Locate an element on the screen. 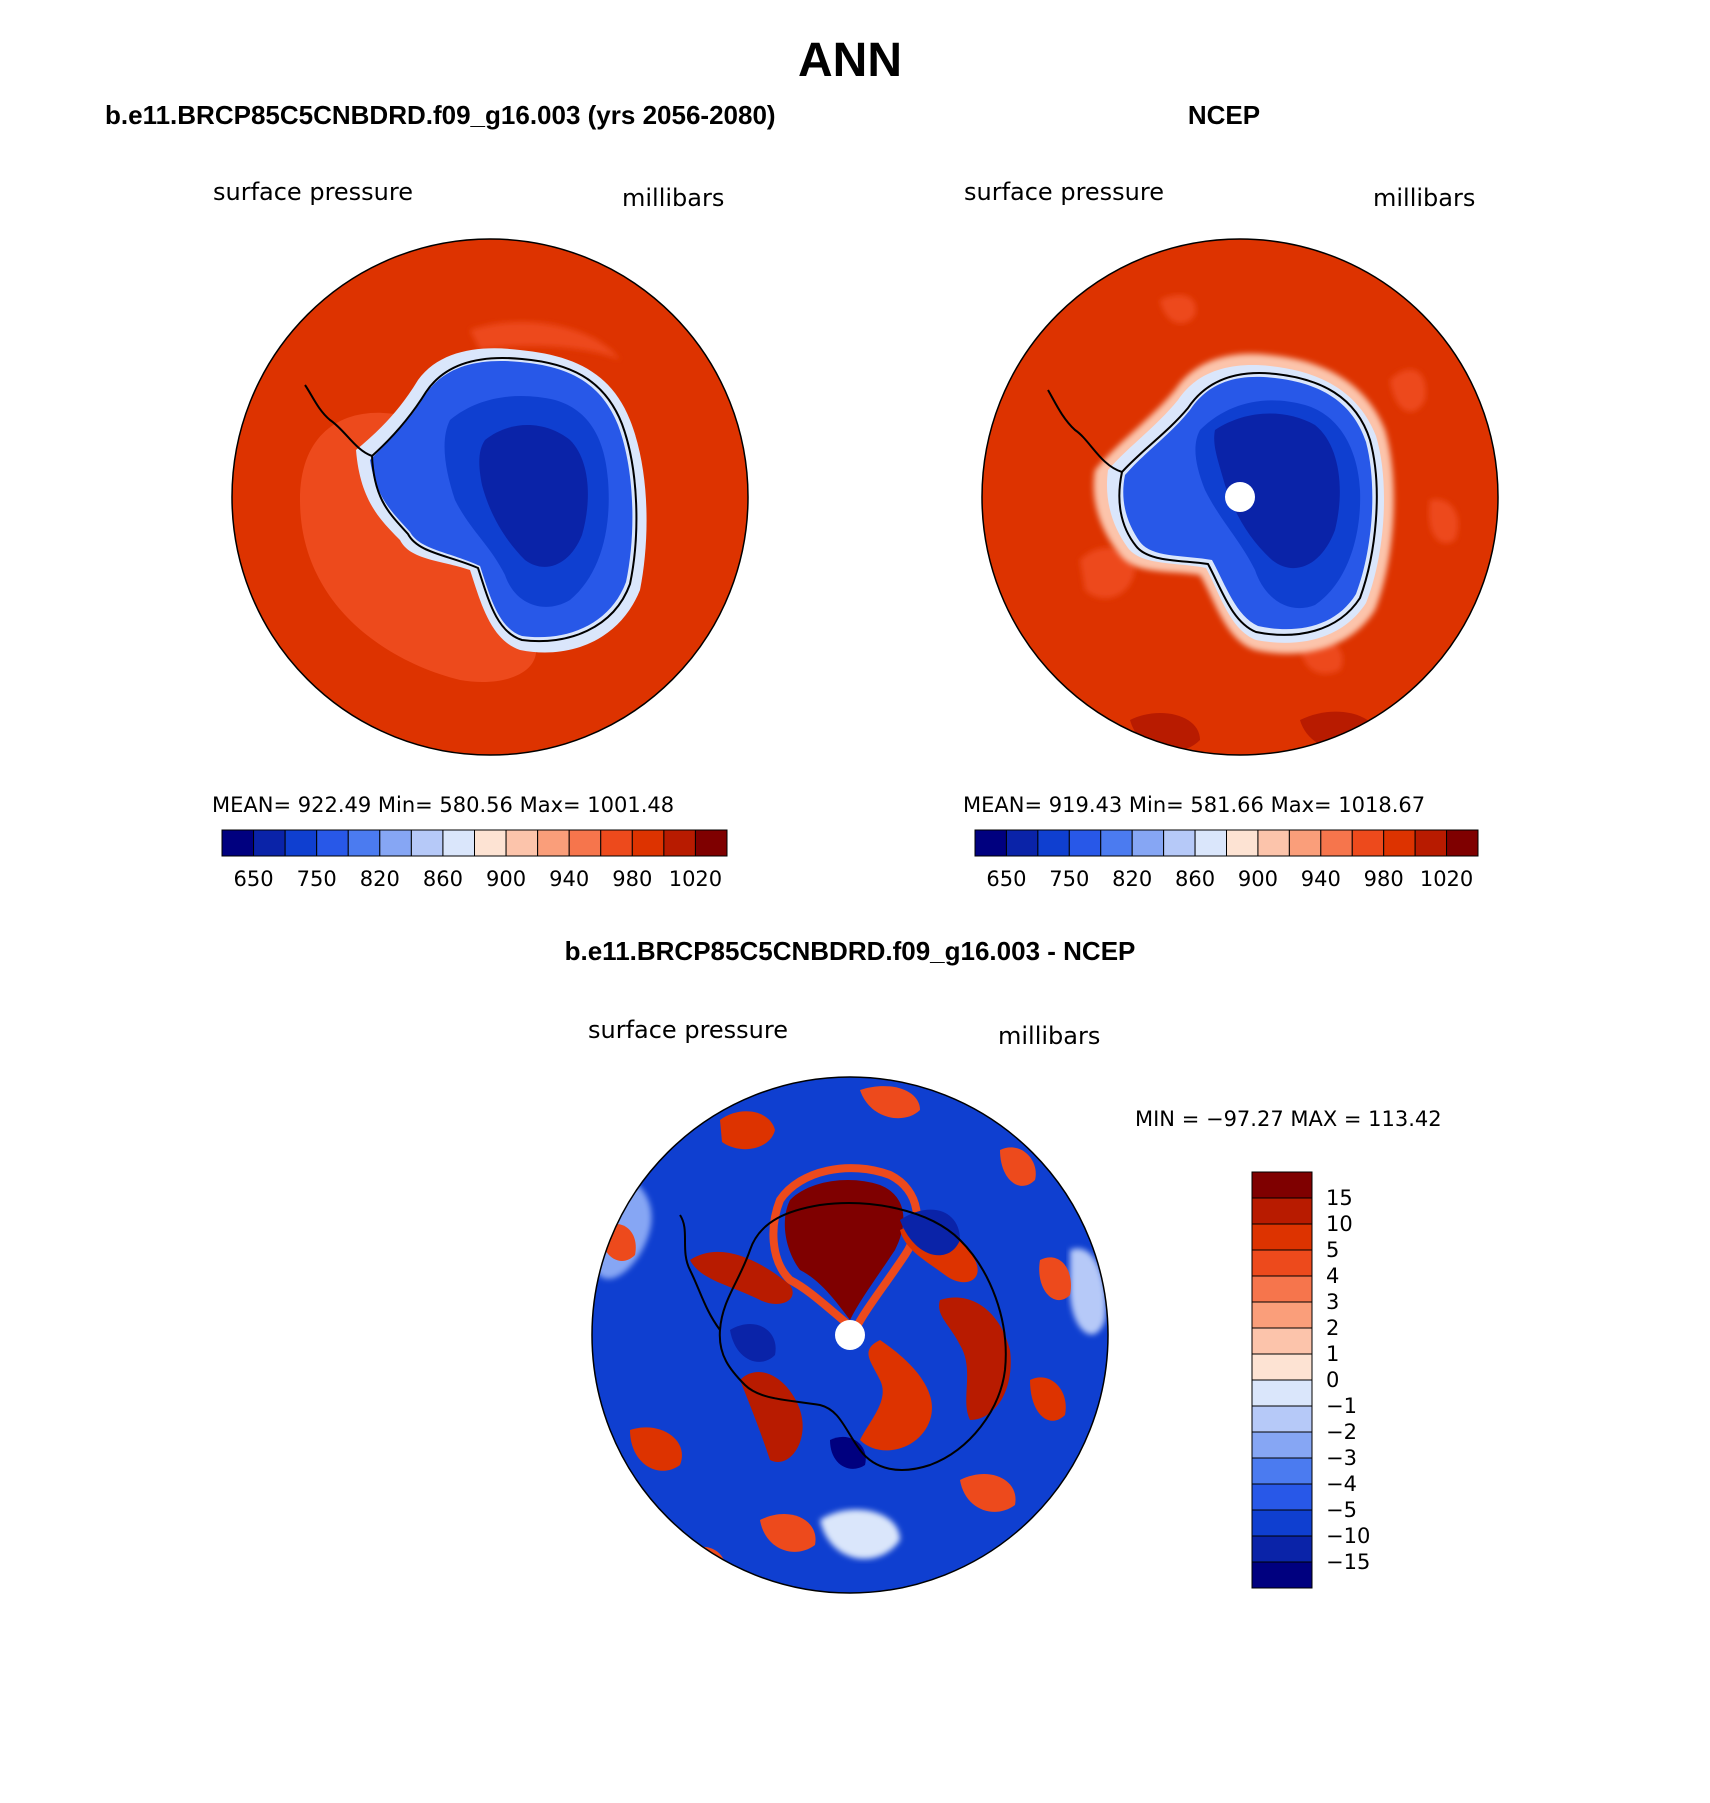 The image size is (1710, 1803). panel-difference-stats: MIN = −97.27 MAX = 113.42 is located at coordinates (1288, 1119).